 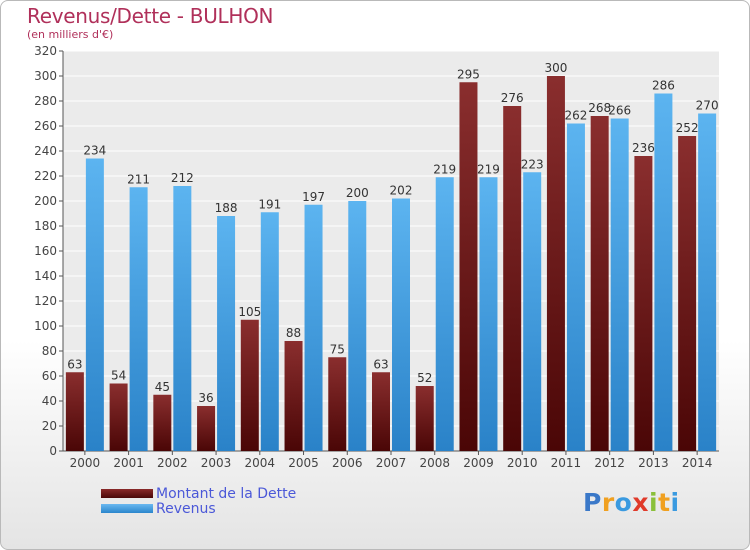 What do you see at coordinates (532, 164) in the screenshot?
I see `data-label: 223` at bounding box center [532, 164].